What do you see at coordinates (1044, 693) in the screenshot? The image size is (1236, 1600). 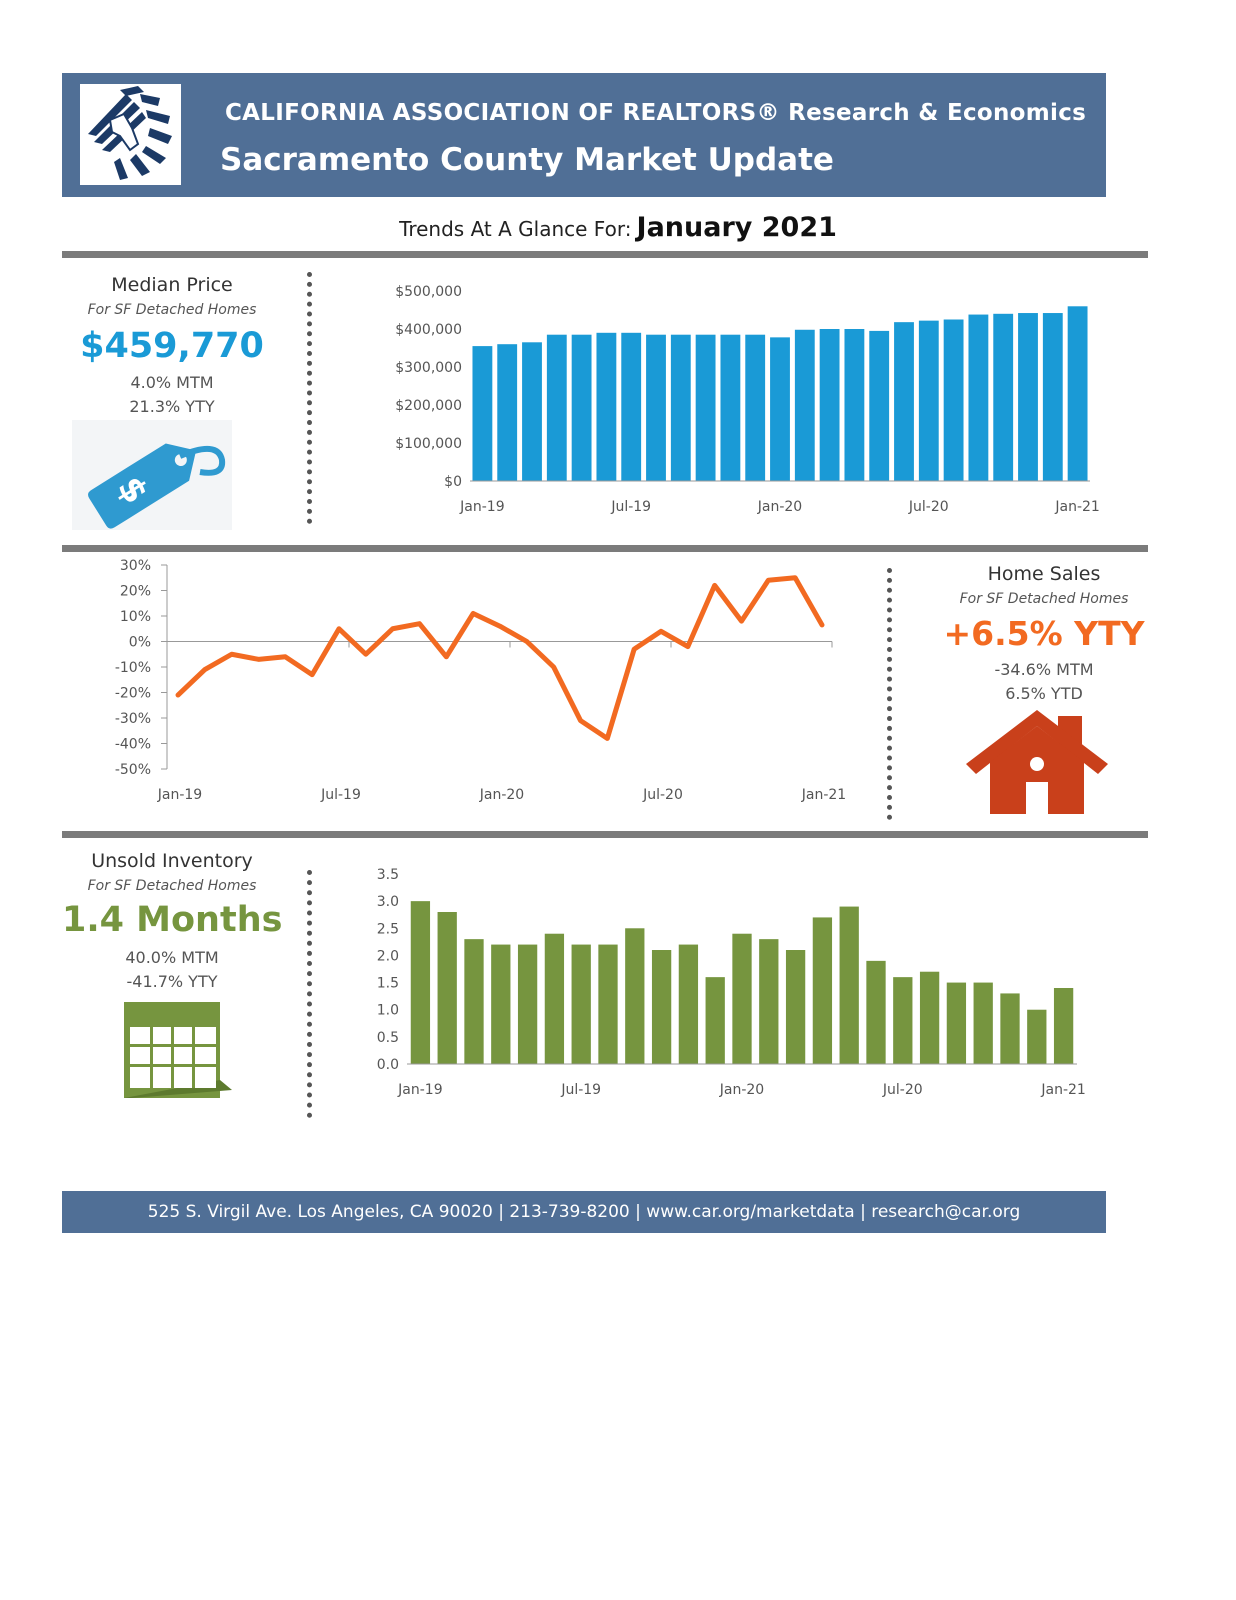 I see `home-sales-ytd: 6.5% YTD` at bounding box center [1044, 693].